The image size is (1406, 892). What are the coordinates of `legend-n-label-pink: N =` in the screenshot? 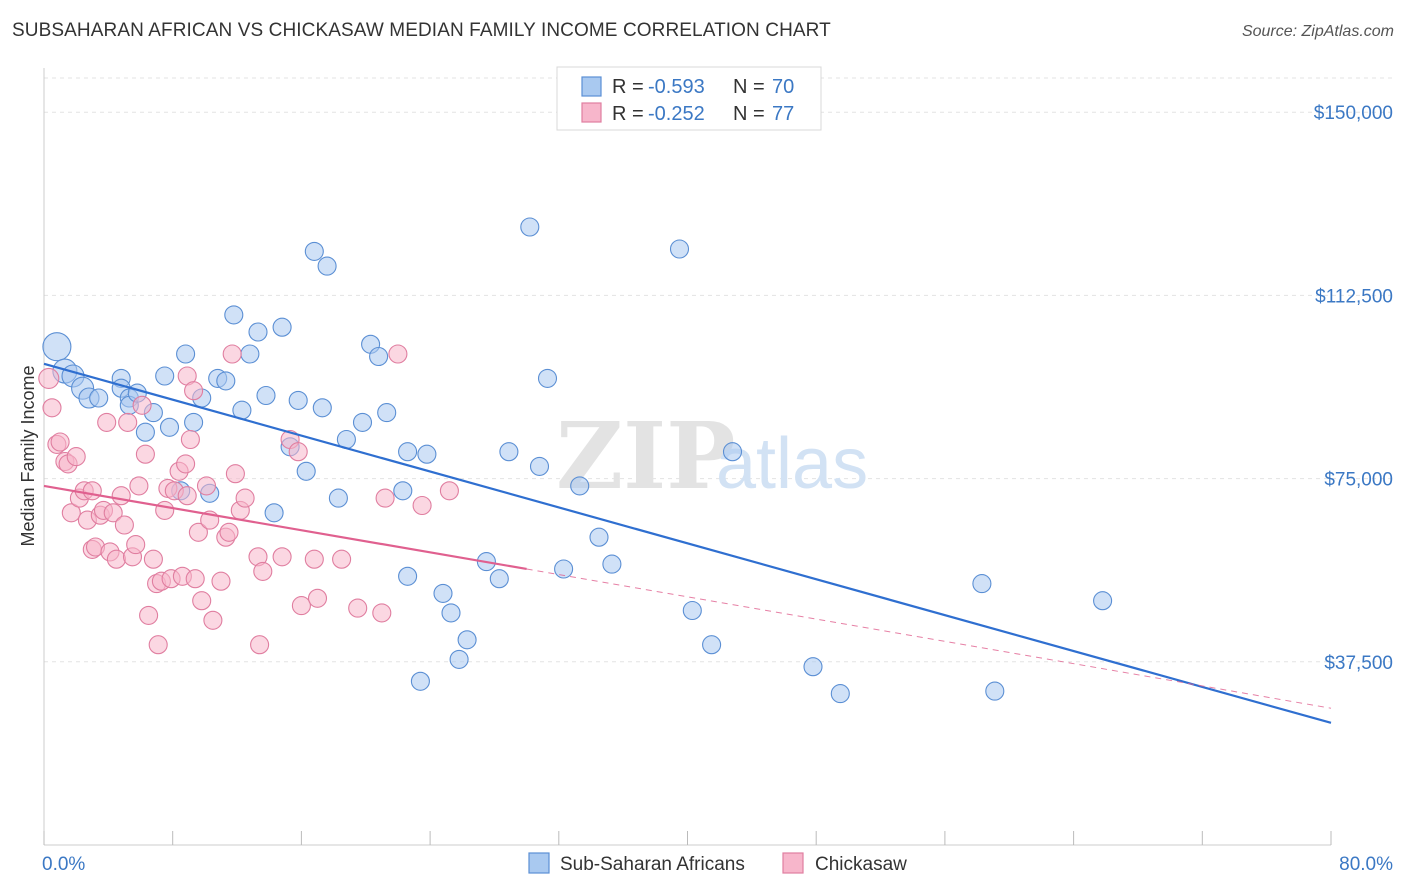 It's located at (749, 114).